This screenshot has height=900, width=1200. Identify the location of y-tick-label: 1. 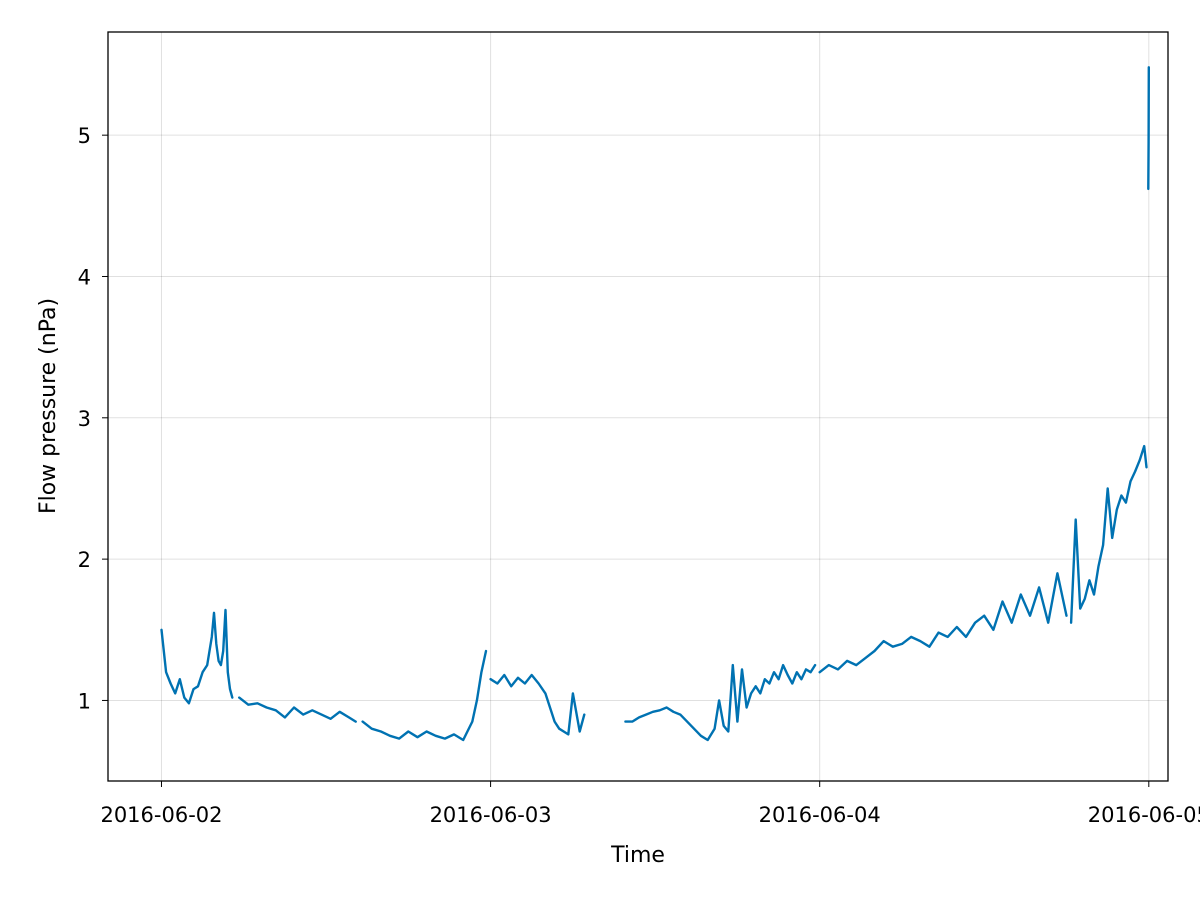
(84, 701).